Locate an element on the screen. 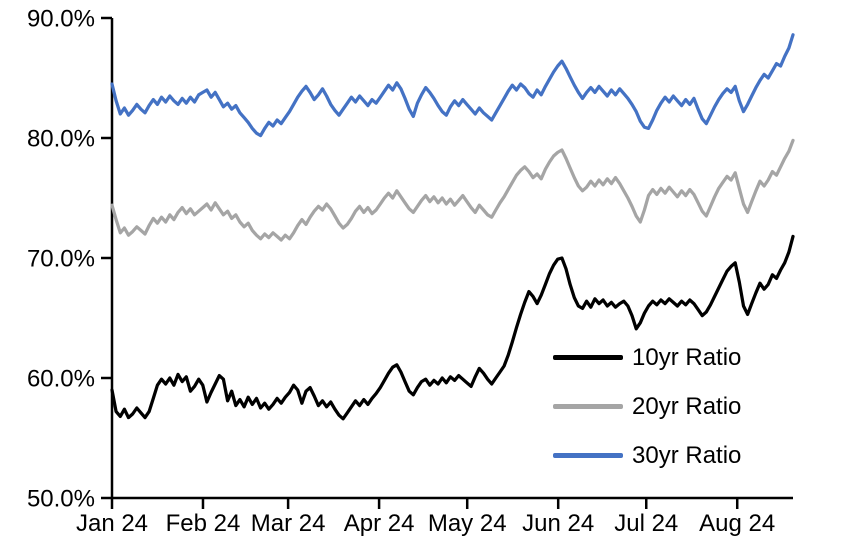  legend-swatch-10yr-ratio is located at coordinates (588, 357).